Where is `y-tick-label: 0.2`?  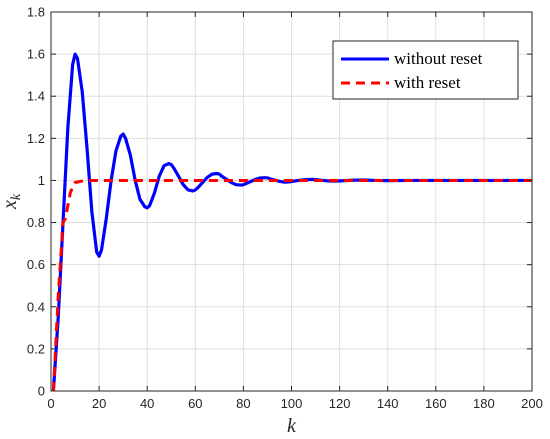
y-tick-label: 0.2 is located at coordinates (36, 348).